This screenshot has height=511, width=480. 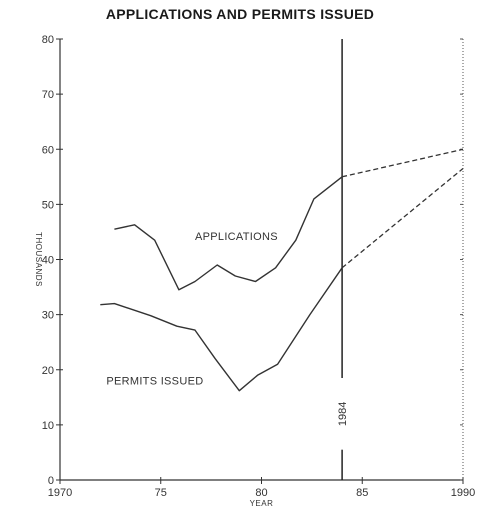 I want to click on x-tick-label: 1970, so click(x=60, y=493).